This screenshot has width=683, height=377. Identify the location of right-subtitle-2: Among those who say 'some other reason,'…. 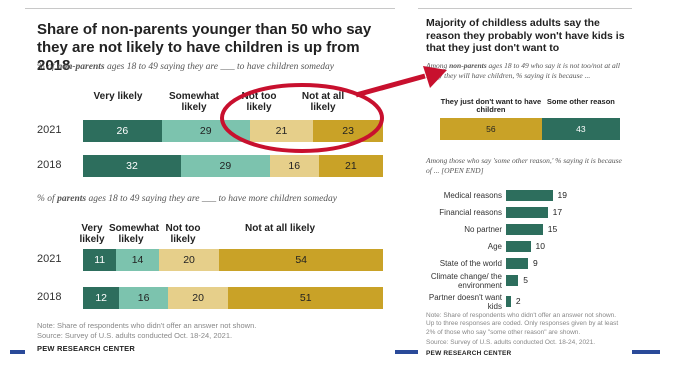
(524, 165).